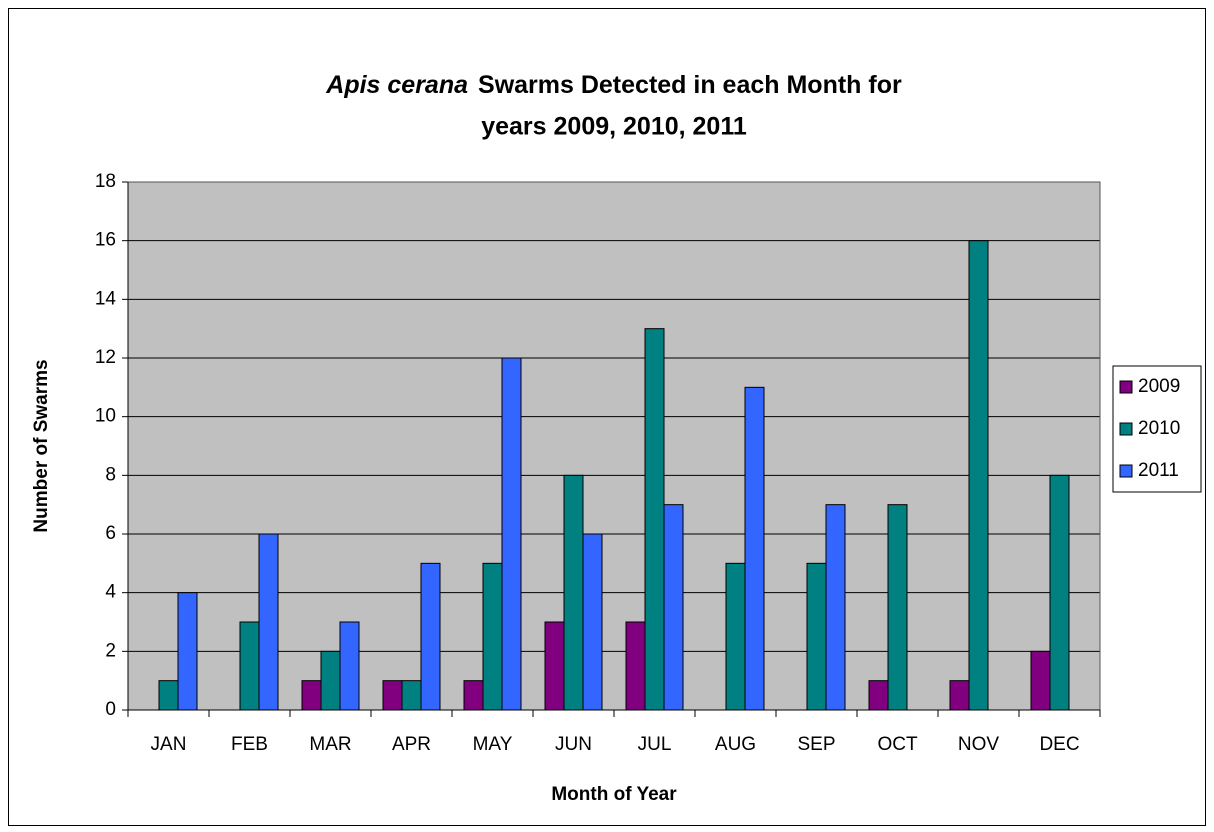 This screenshot has height=832, width=1214. I want to click on title-italic: Apis cerana, so click(396, 85).